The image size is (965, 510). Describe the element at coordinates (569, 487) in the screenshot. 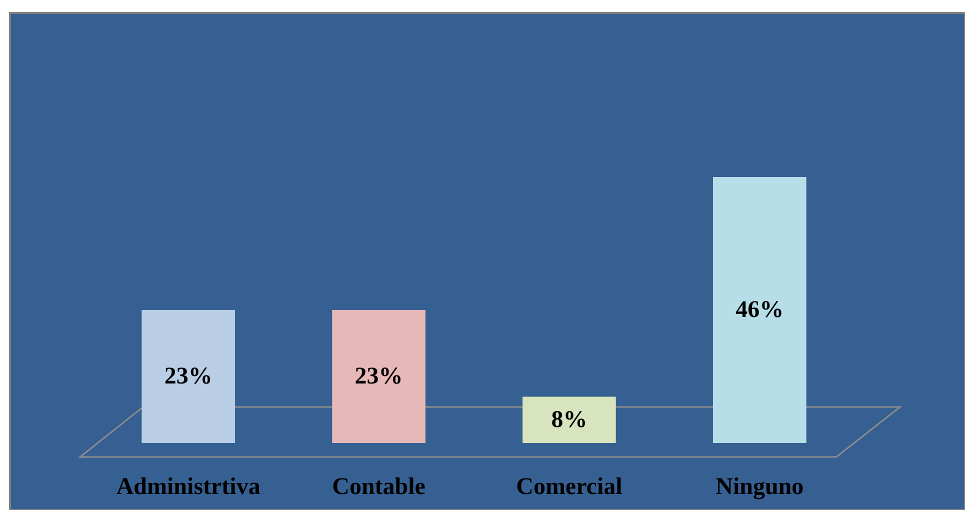

I see `x-tick-label: Comercial` at that location.